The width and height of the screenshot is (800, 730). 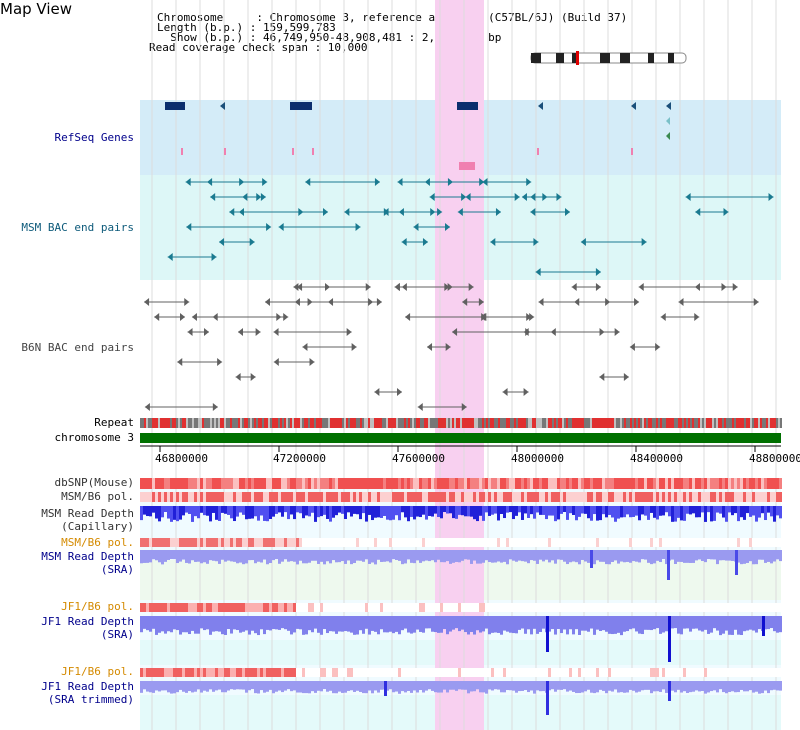 I want to click on gene-mark, so click(x=668, y=106).